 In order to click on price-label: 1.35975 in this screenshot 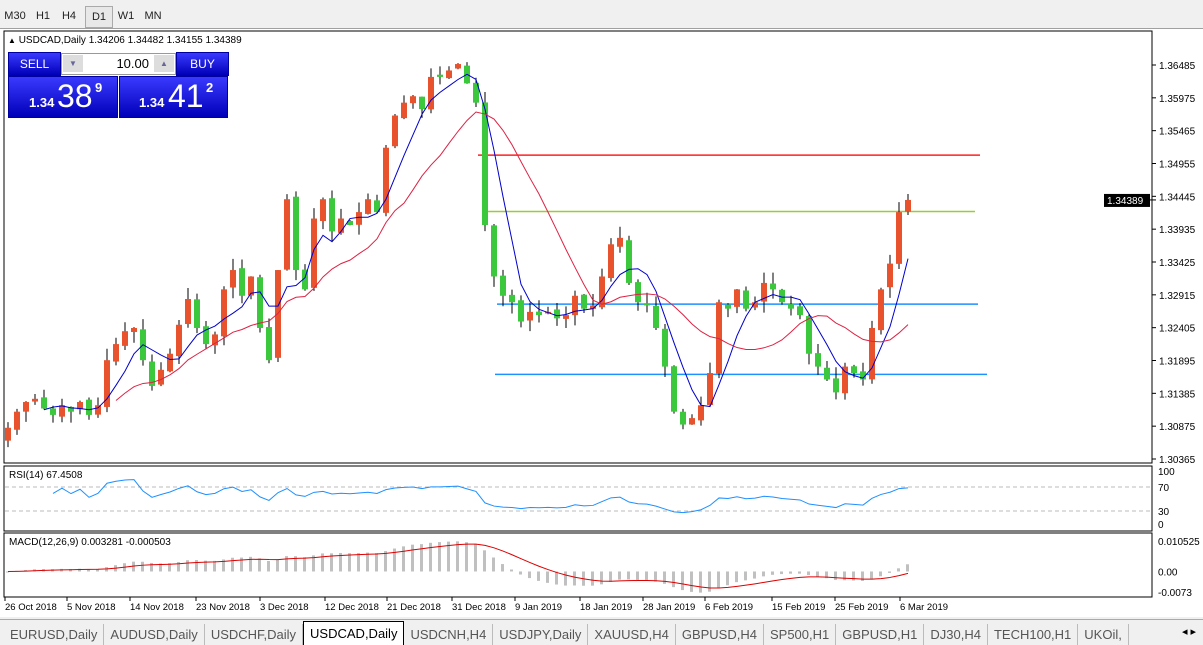, I will do `click(1177, 99)`.